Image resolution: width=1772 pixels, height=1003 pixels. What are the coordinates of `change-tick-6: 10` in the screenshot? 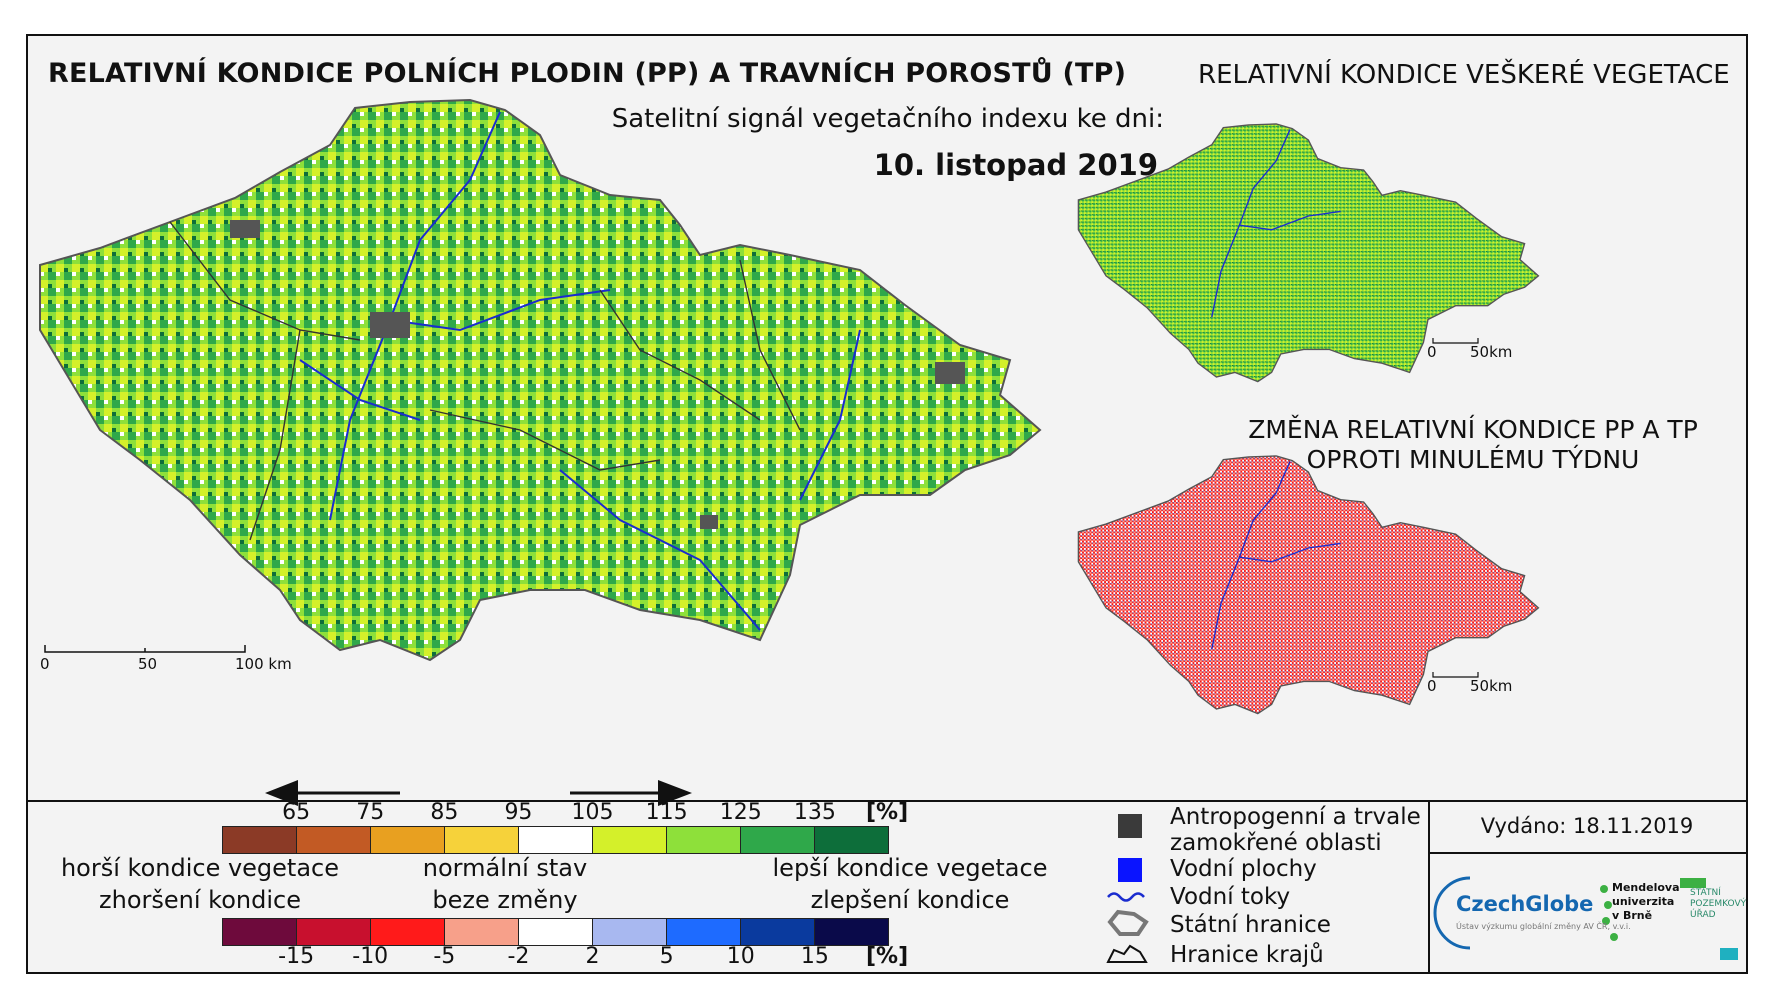 It's located at (740, 956).